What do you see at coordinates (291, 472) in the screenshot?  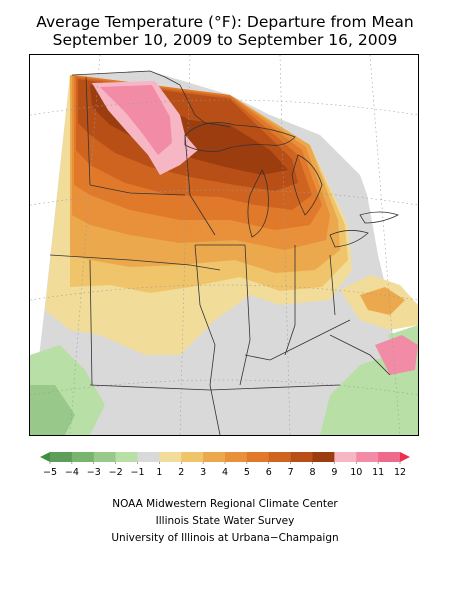 I see `legend-tick-label: 7` at bounding box center [291, 472].